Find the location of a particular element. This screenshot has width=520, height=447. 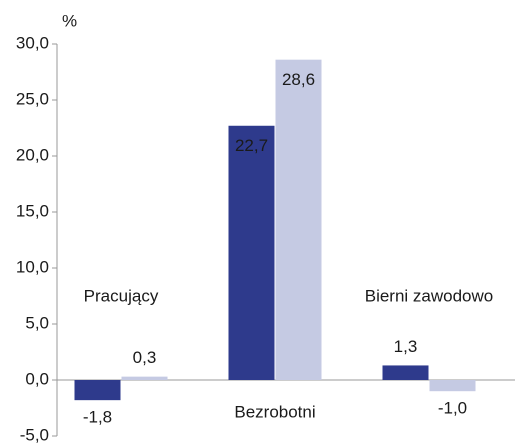

value-label: -1,8 is located at coordinates (97, 417).